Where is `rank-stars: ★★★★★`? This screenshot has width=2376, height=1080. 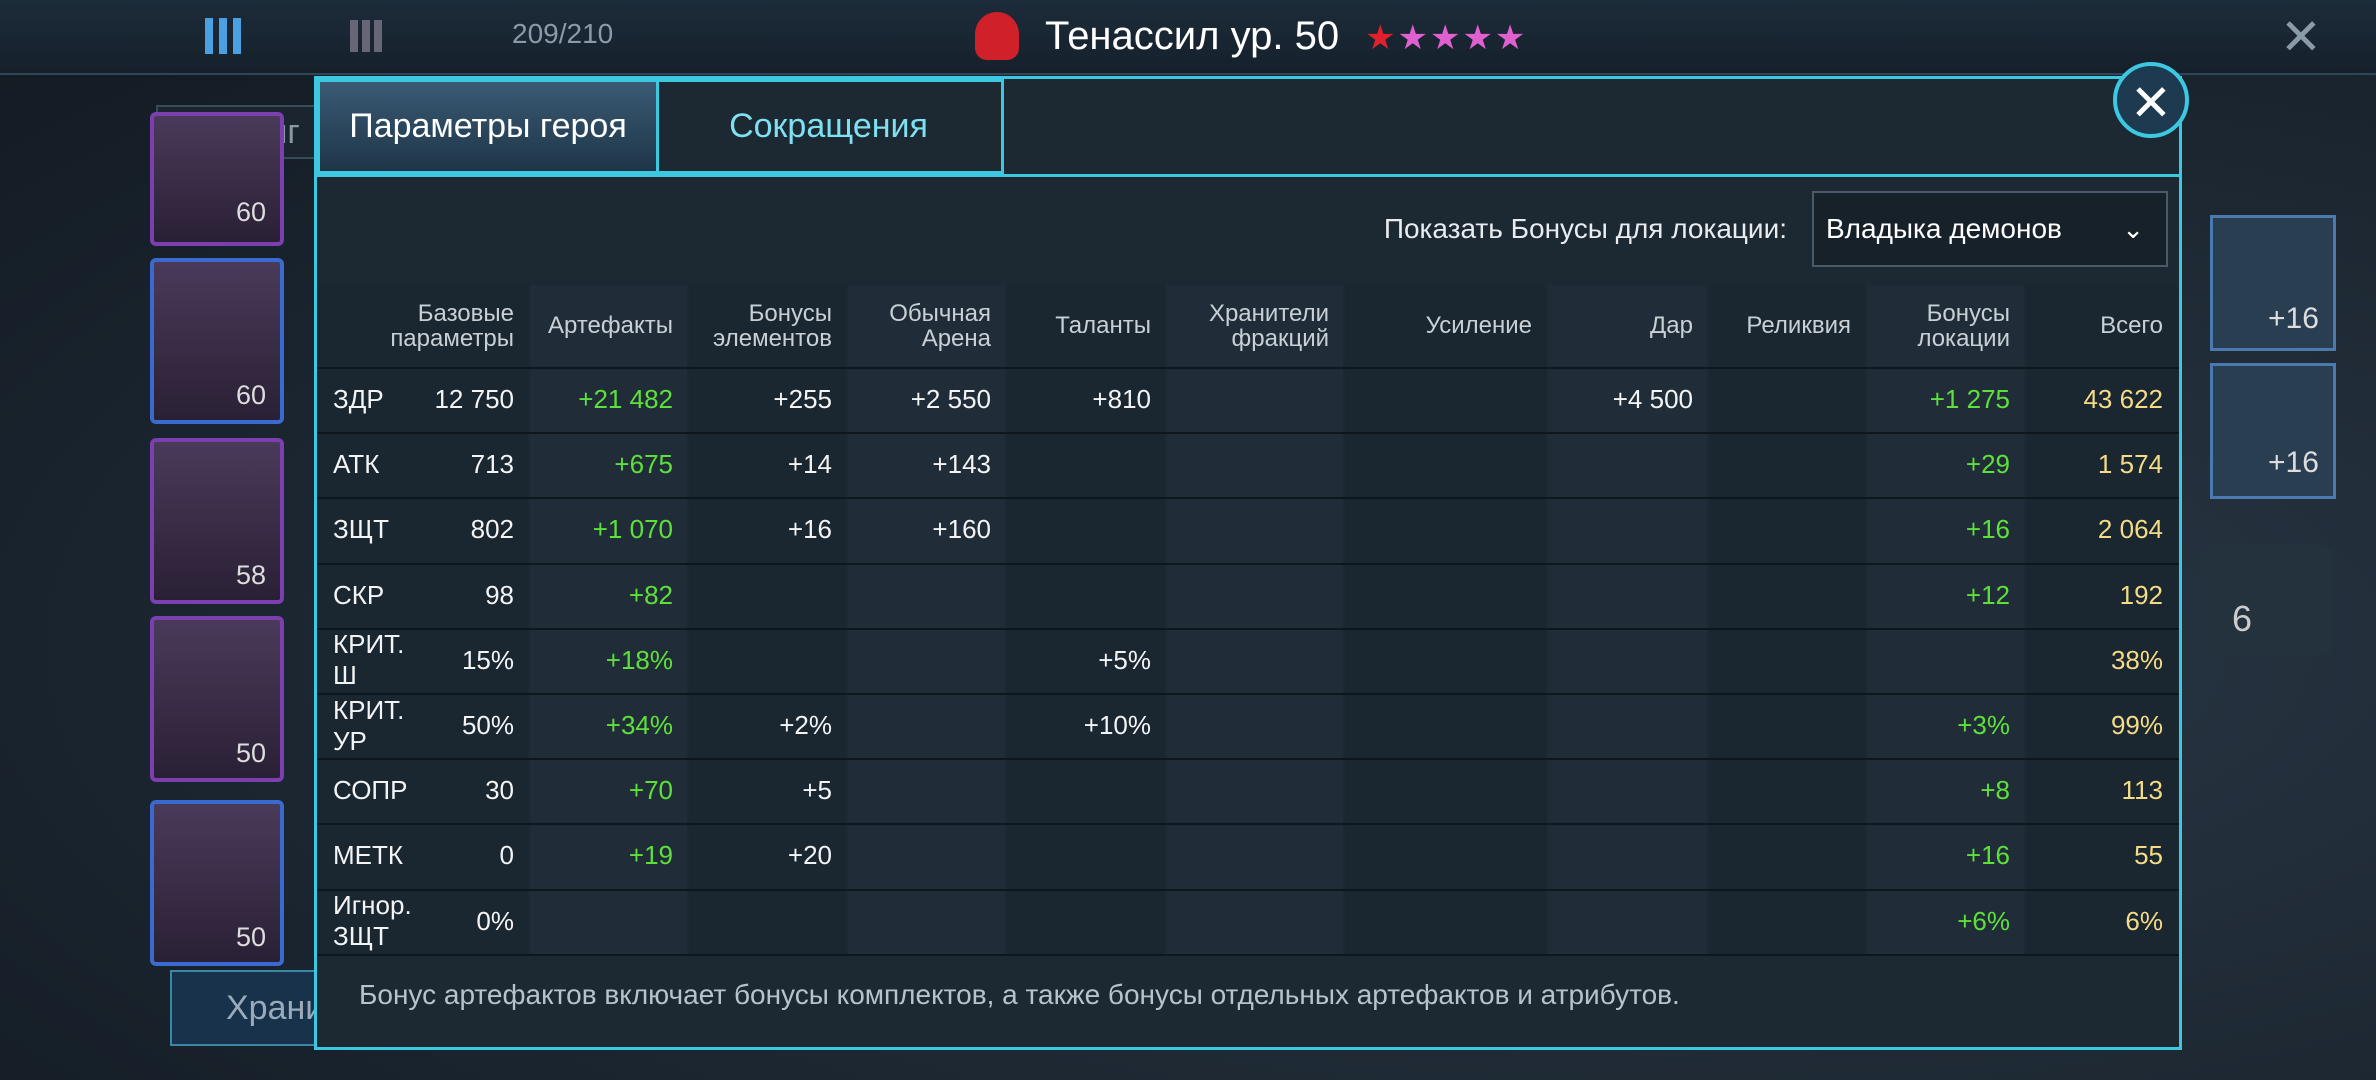 rank-stars: ★★★★★ is located at coordinates (1446, 38).